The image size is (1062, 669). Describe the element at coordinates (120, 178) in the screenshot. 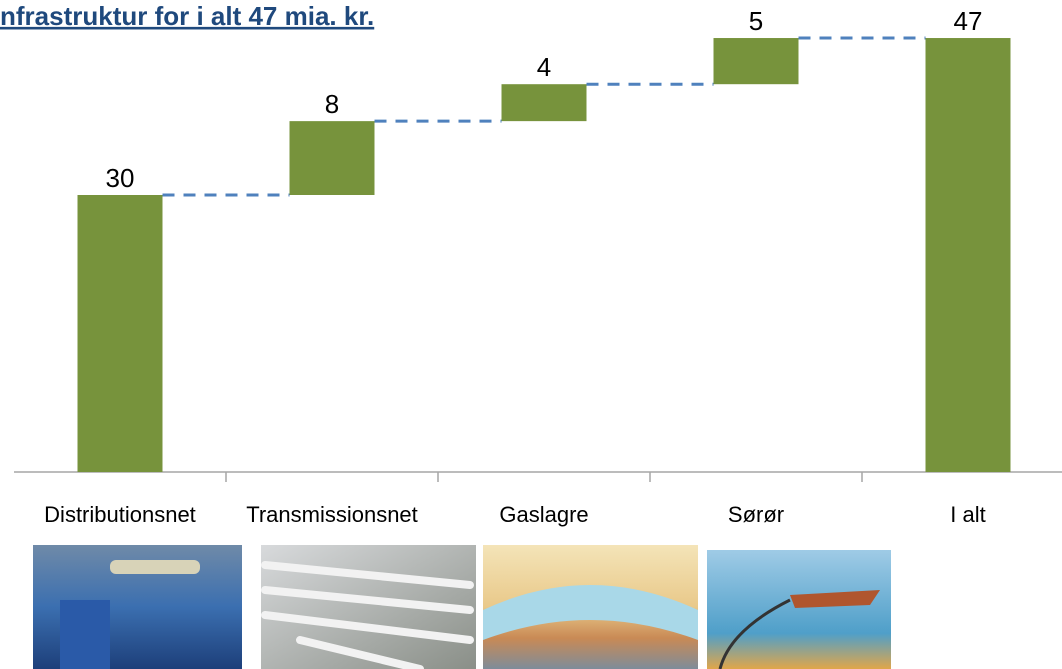

I see `value-label: 30` at that location.